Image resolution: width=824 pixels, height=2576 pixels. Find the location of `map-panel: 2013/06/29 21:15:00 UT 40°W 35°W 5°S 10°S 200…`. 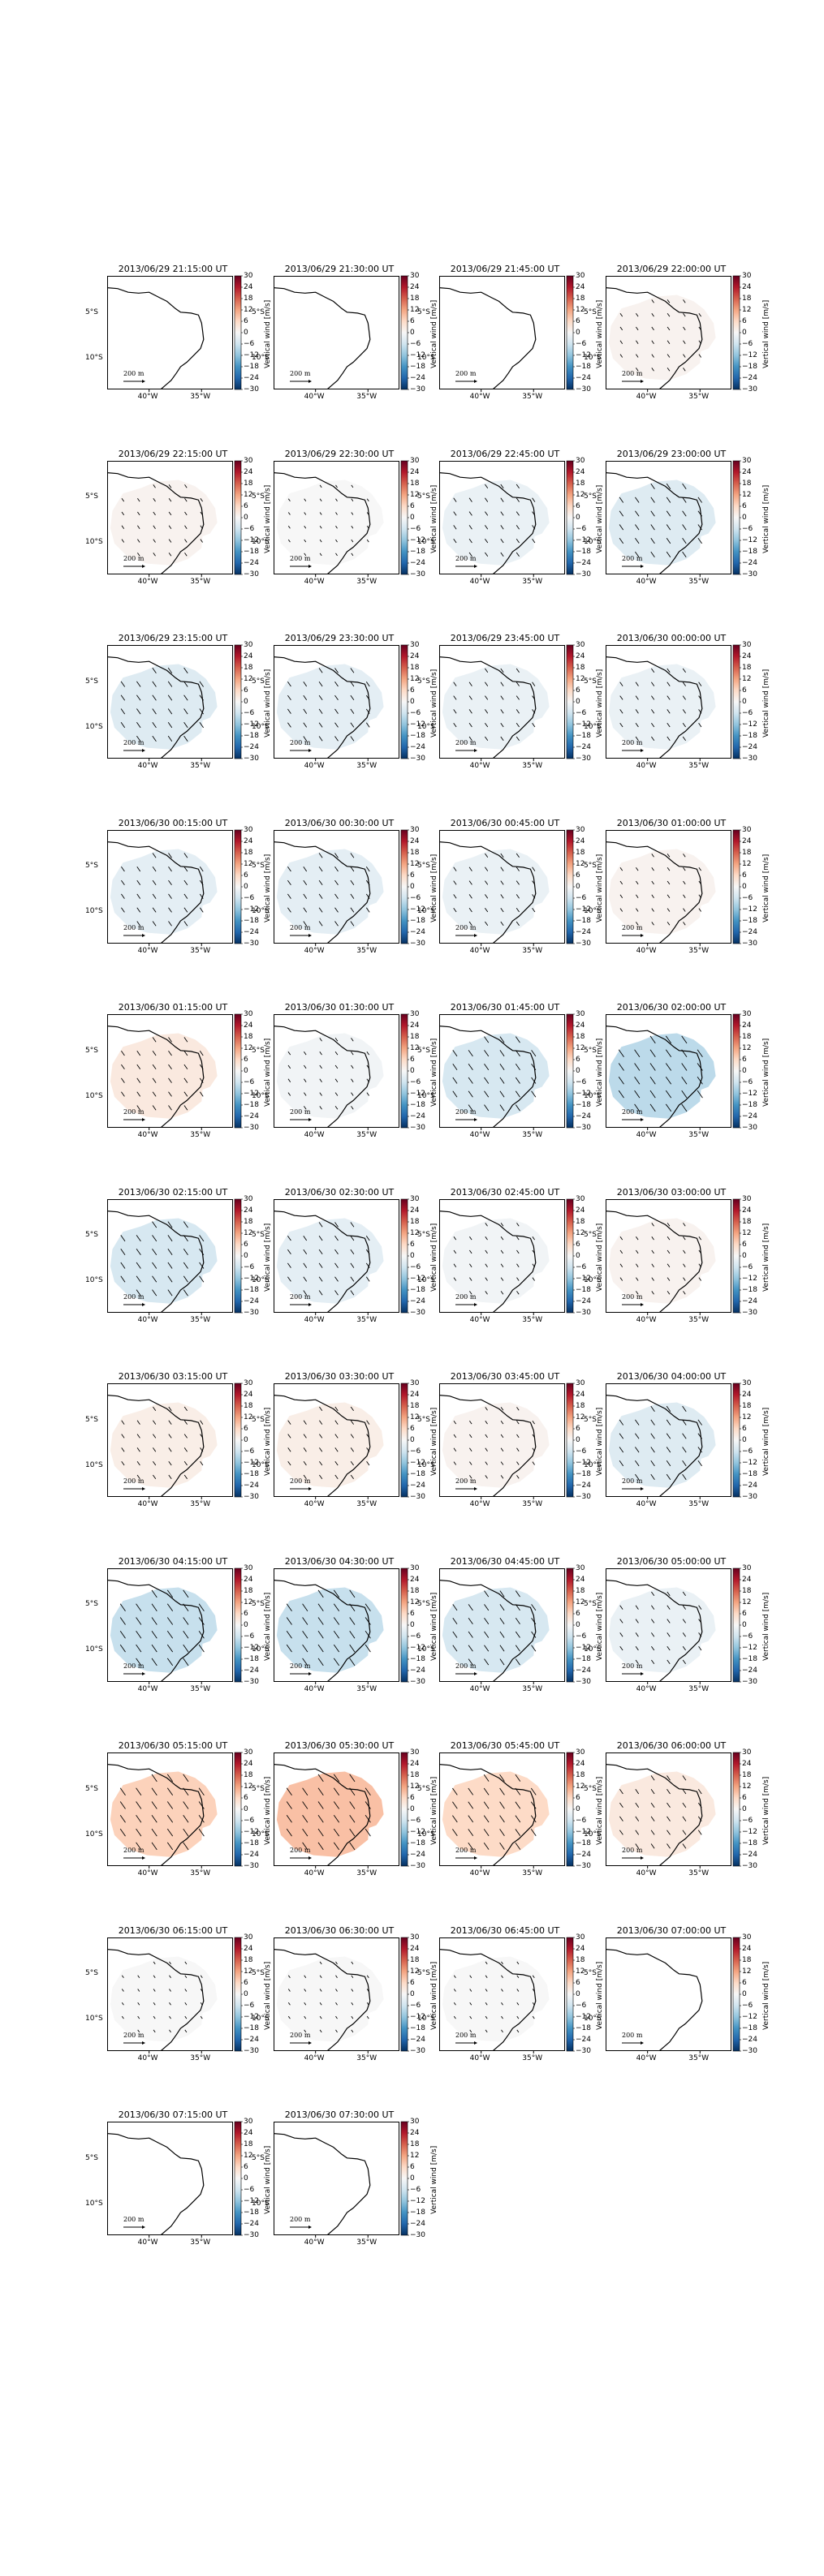

map-panel: 2013/06/29 21:15:00 UT 40°W 35°W 5°S 10°S 200… is located at coordinates (181, 341).